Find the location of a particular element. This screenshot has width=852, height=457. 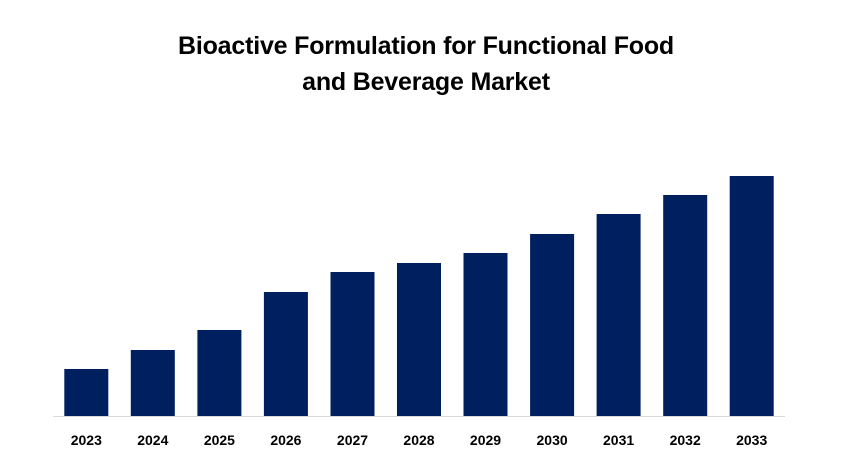

bar-2029 is located at coordinates (485, 334).